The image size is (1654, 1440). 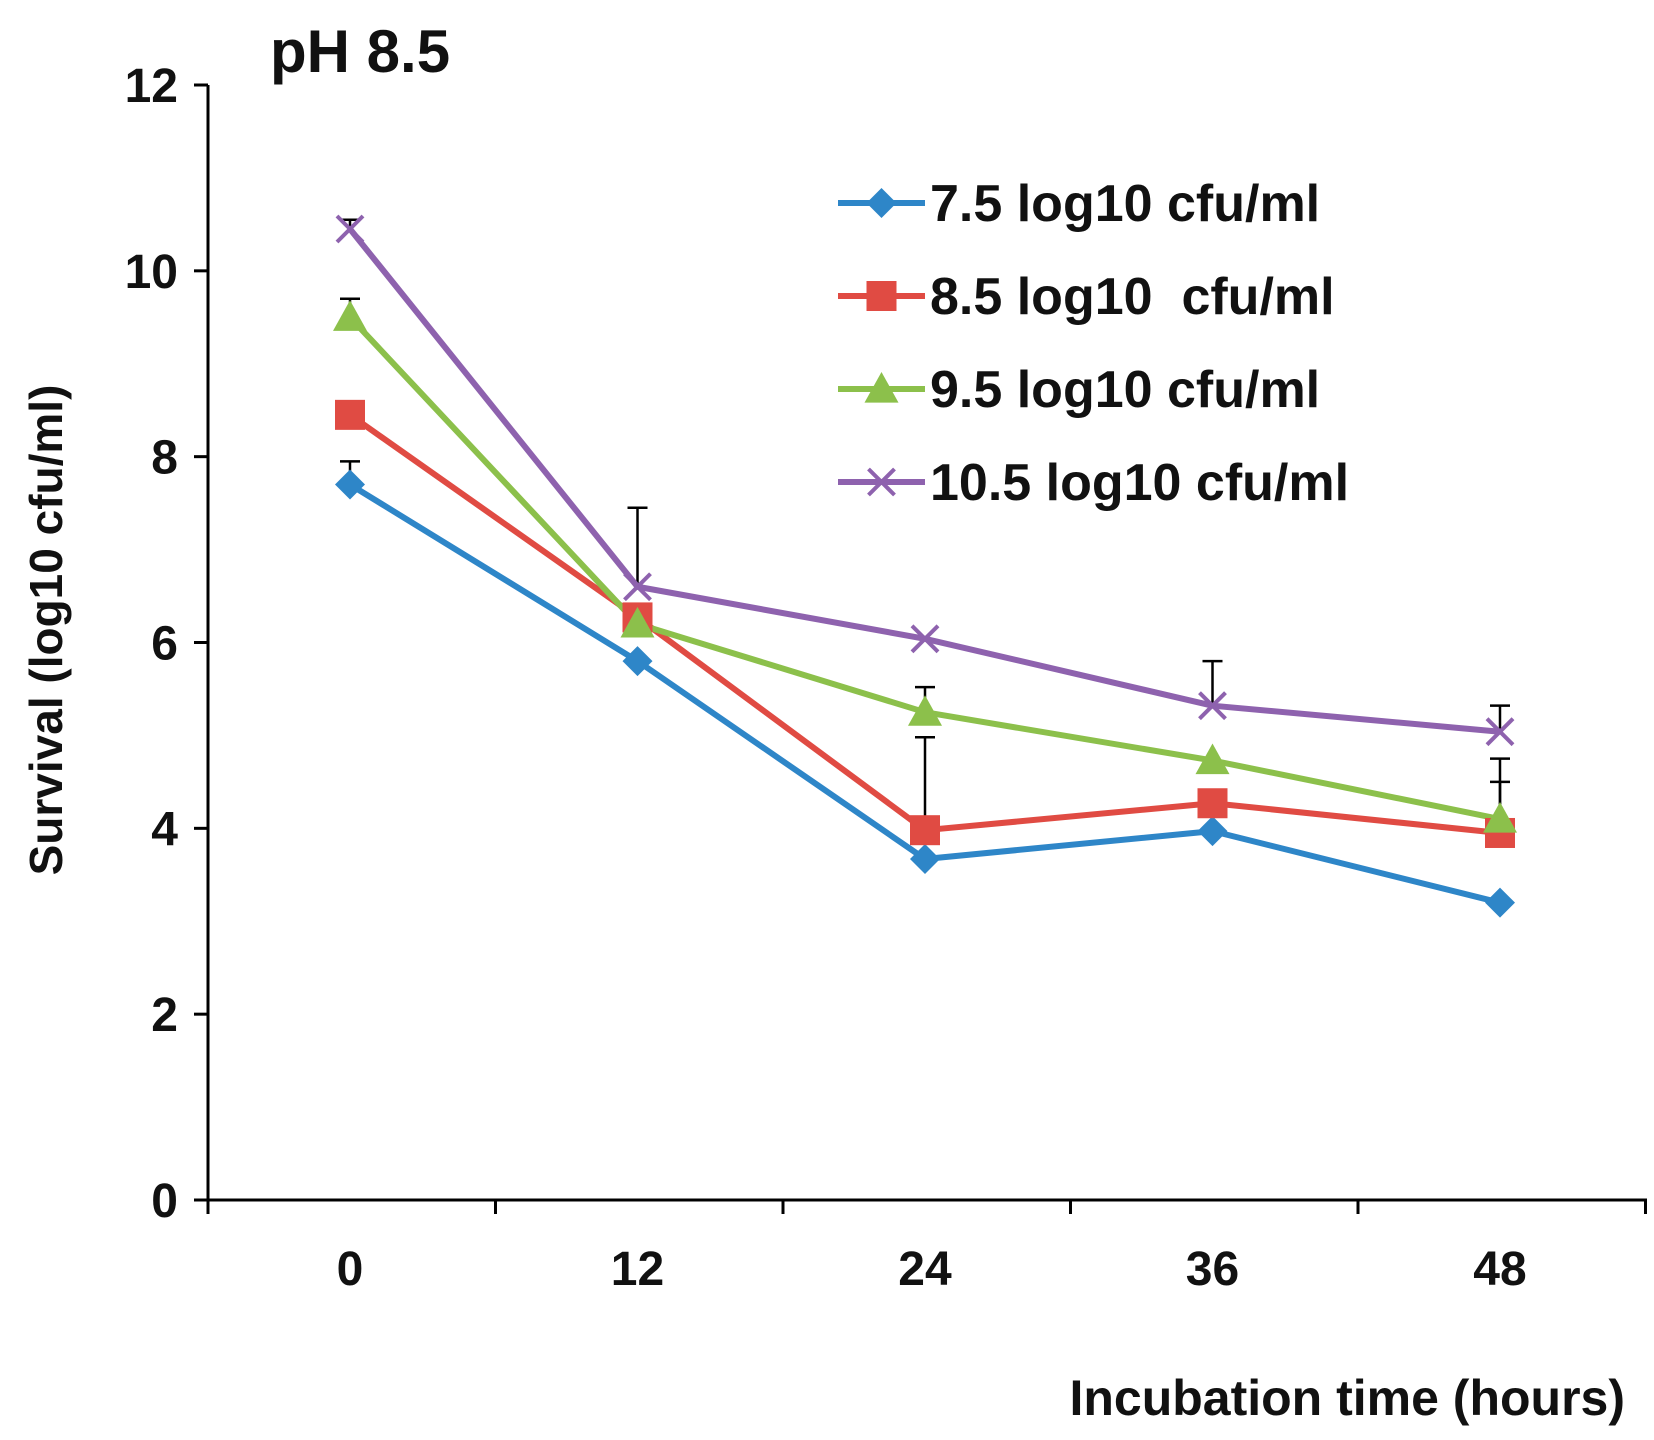 What do you see at coordinates (1125, 204) in the screenshot?
I see `legend-label: 7.5 log10 cfu/ml` at bounding box center [1125, 204].